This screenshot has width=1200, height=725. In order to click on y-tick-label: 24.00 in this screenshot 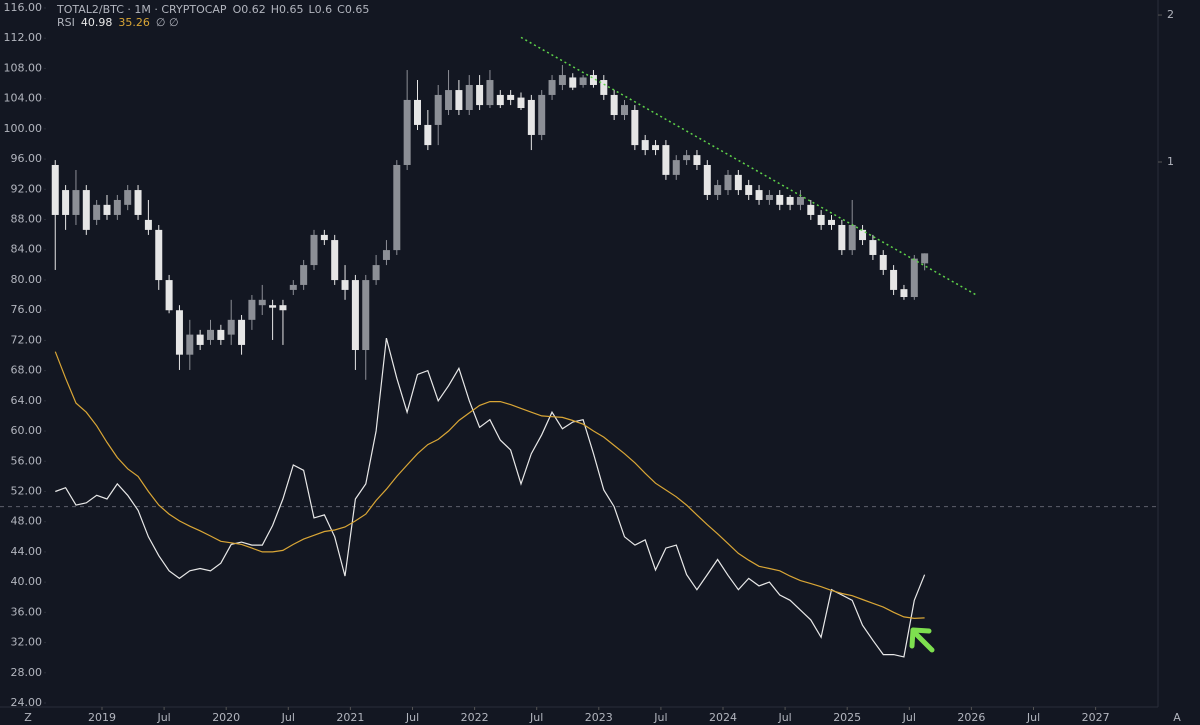, I will do `click(27, 702)`.